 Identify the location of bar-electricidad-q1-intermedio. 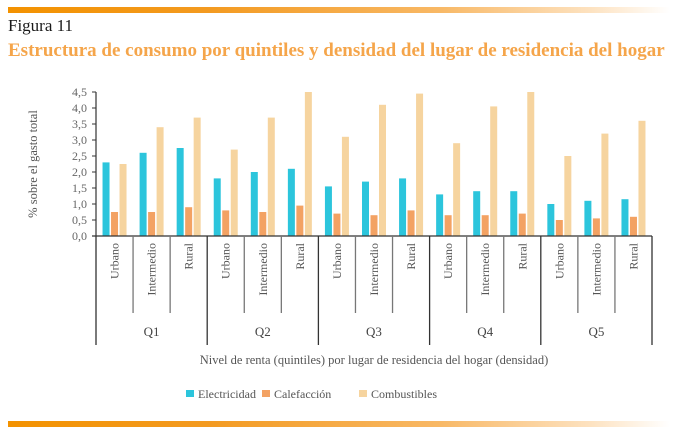
(143, 194).